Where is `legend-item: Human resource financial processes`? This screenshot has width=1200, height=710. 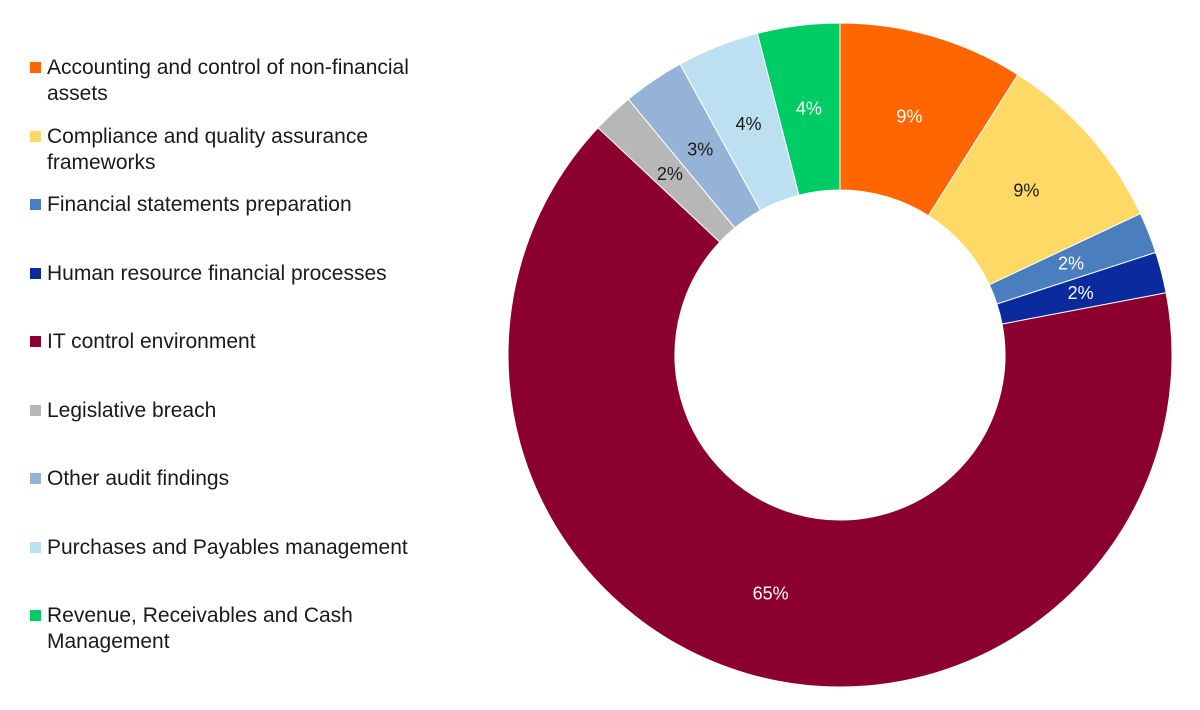 legend-item: Human resource financial processes is located at coordinates (245, 274).